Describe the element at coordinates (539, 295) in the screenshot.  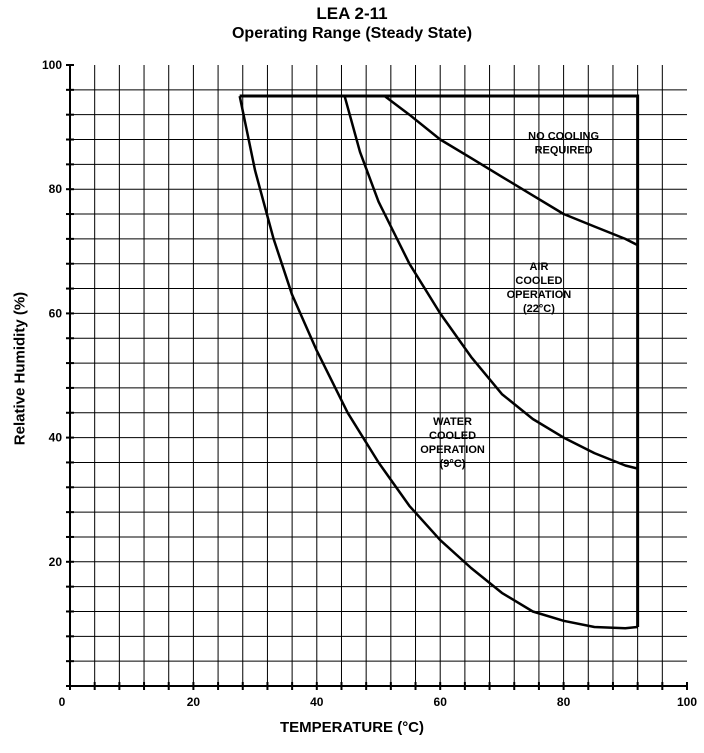
I see `region-label-2: OPERATION` at that location.